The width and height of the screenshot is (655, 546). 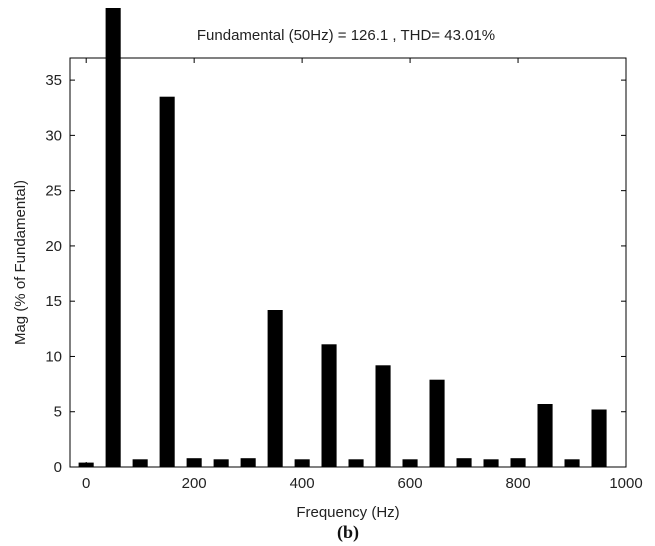 I want to click on bar-50hz, so click(x=113, y=237).